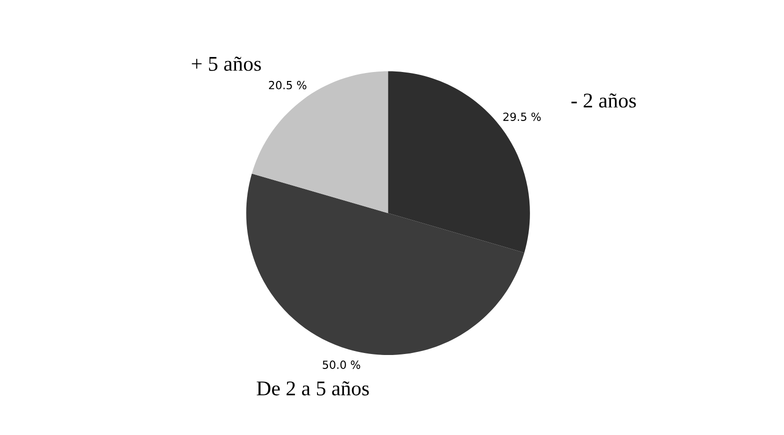 This screenshot has width=784, height=435. What do you see at coordinates (522, 116) in the screenshot?
I see `data-label: 29.5 %` at bounding box center [522, 116].